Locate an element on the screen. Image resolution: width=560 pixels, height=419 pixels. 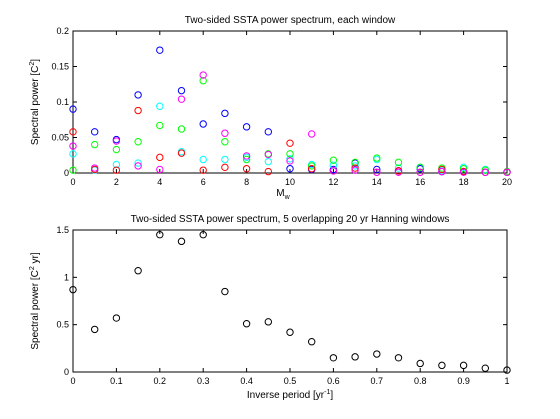
top-xtick-label: 10 is located at coordinates (290, 182).